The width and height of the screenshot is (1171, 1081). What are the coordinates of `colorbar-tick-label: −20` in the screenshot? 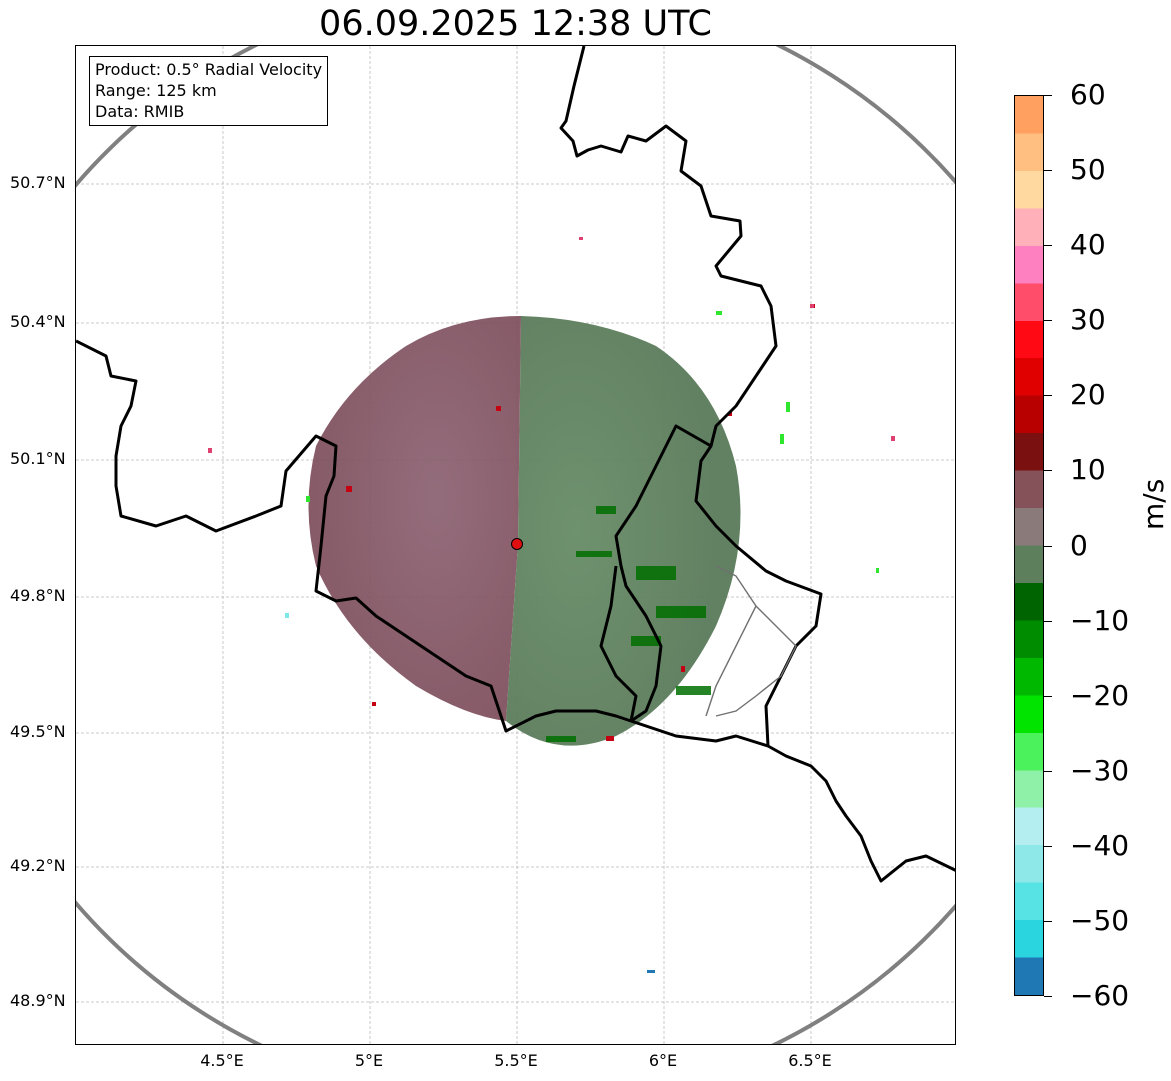 It's located at (1100, 695).